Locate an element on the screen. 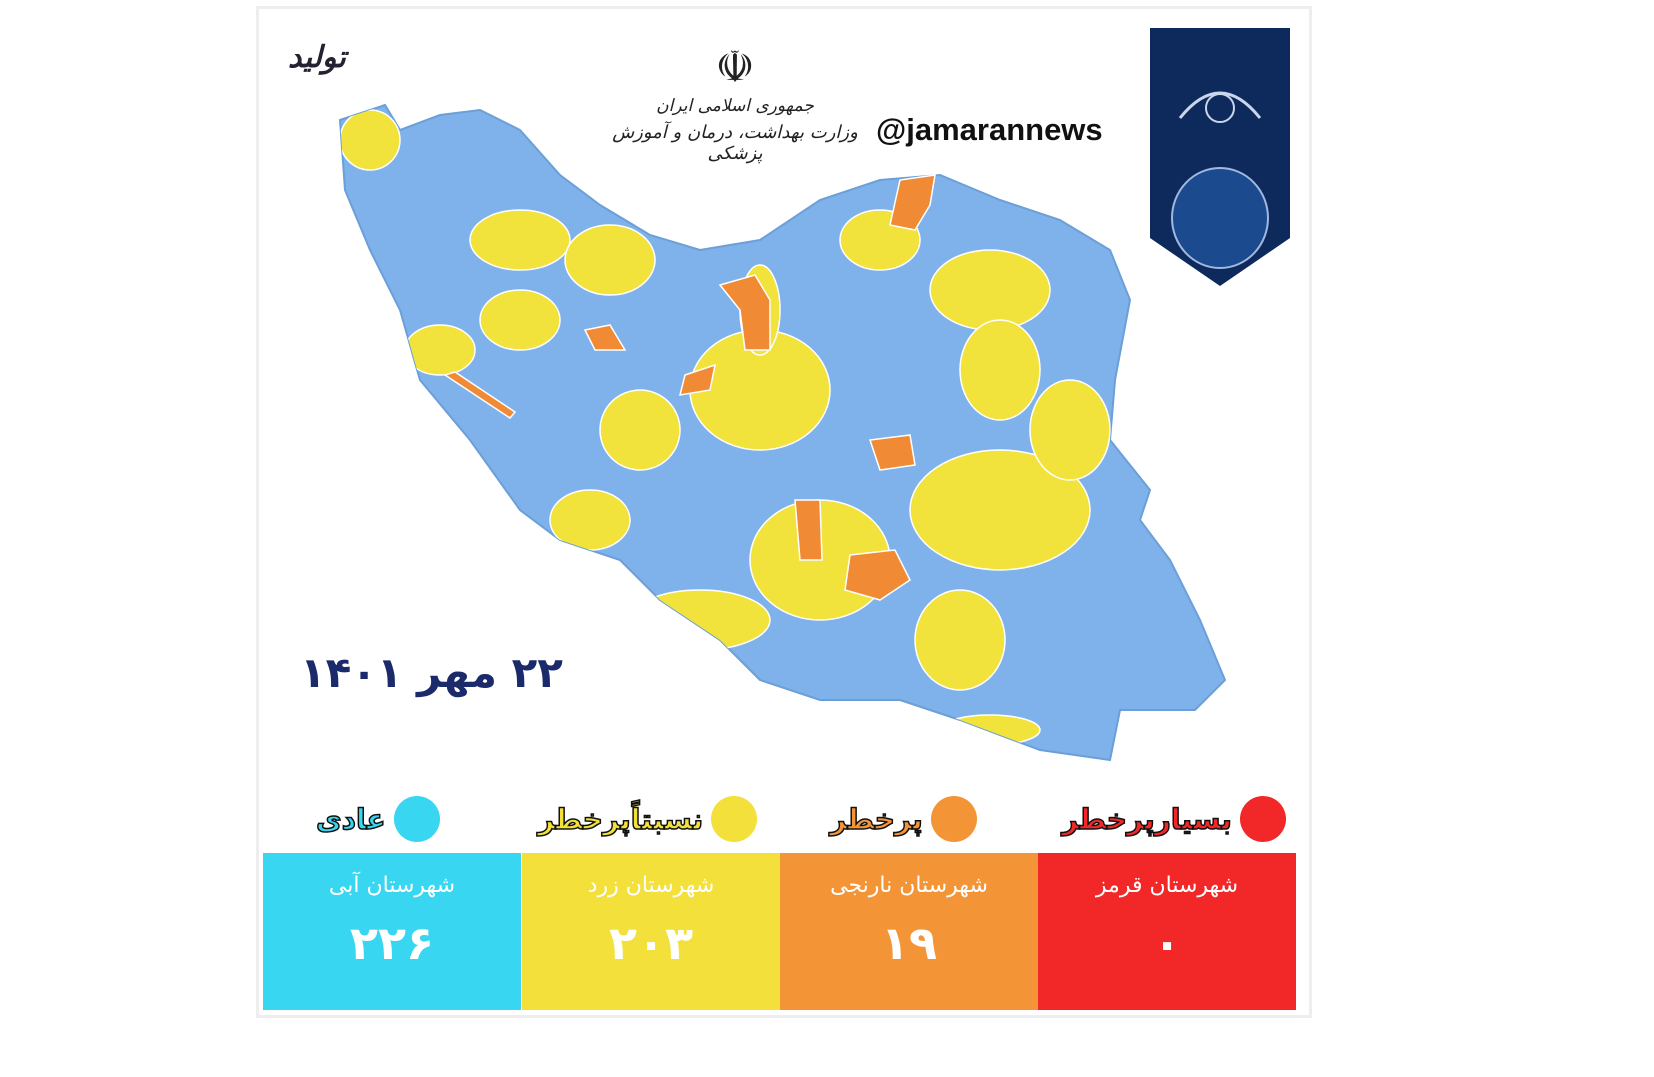  count-title: شهرستان زرد is located at coordinates (651, 885).